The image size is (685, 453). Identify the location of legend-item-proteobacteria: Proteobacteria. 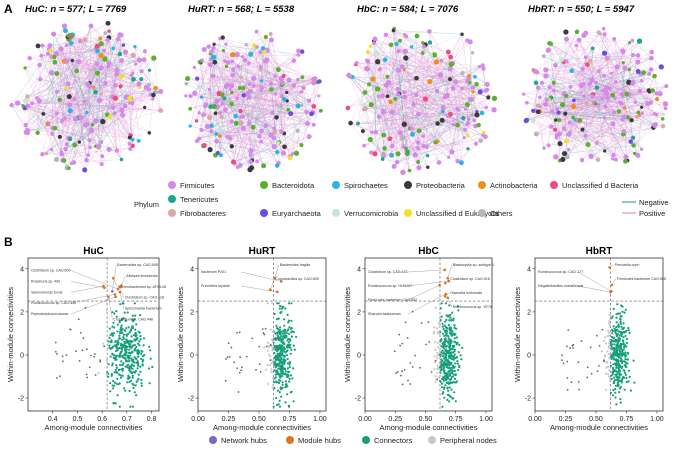
(435, 185).